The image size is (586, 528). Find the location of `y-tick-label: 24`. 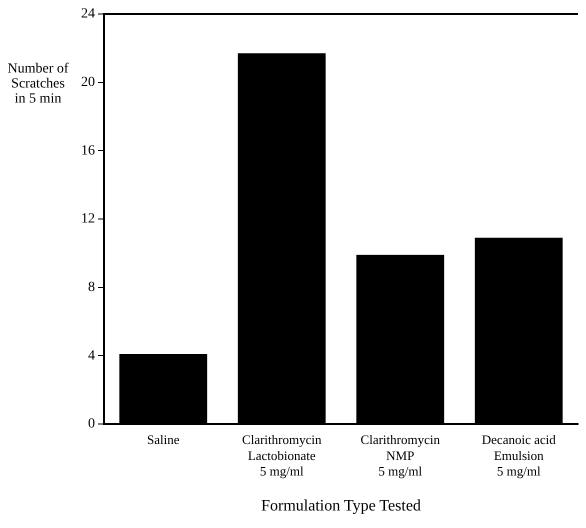

y-tick-label: 24 is located at coordinates (88, 14).